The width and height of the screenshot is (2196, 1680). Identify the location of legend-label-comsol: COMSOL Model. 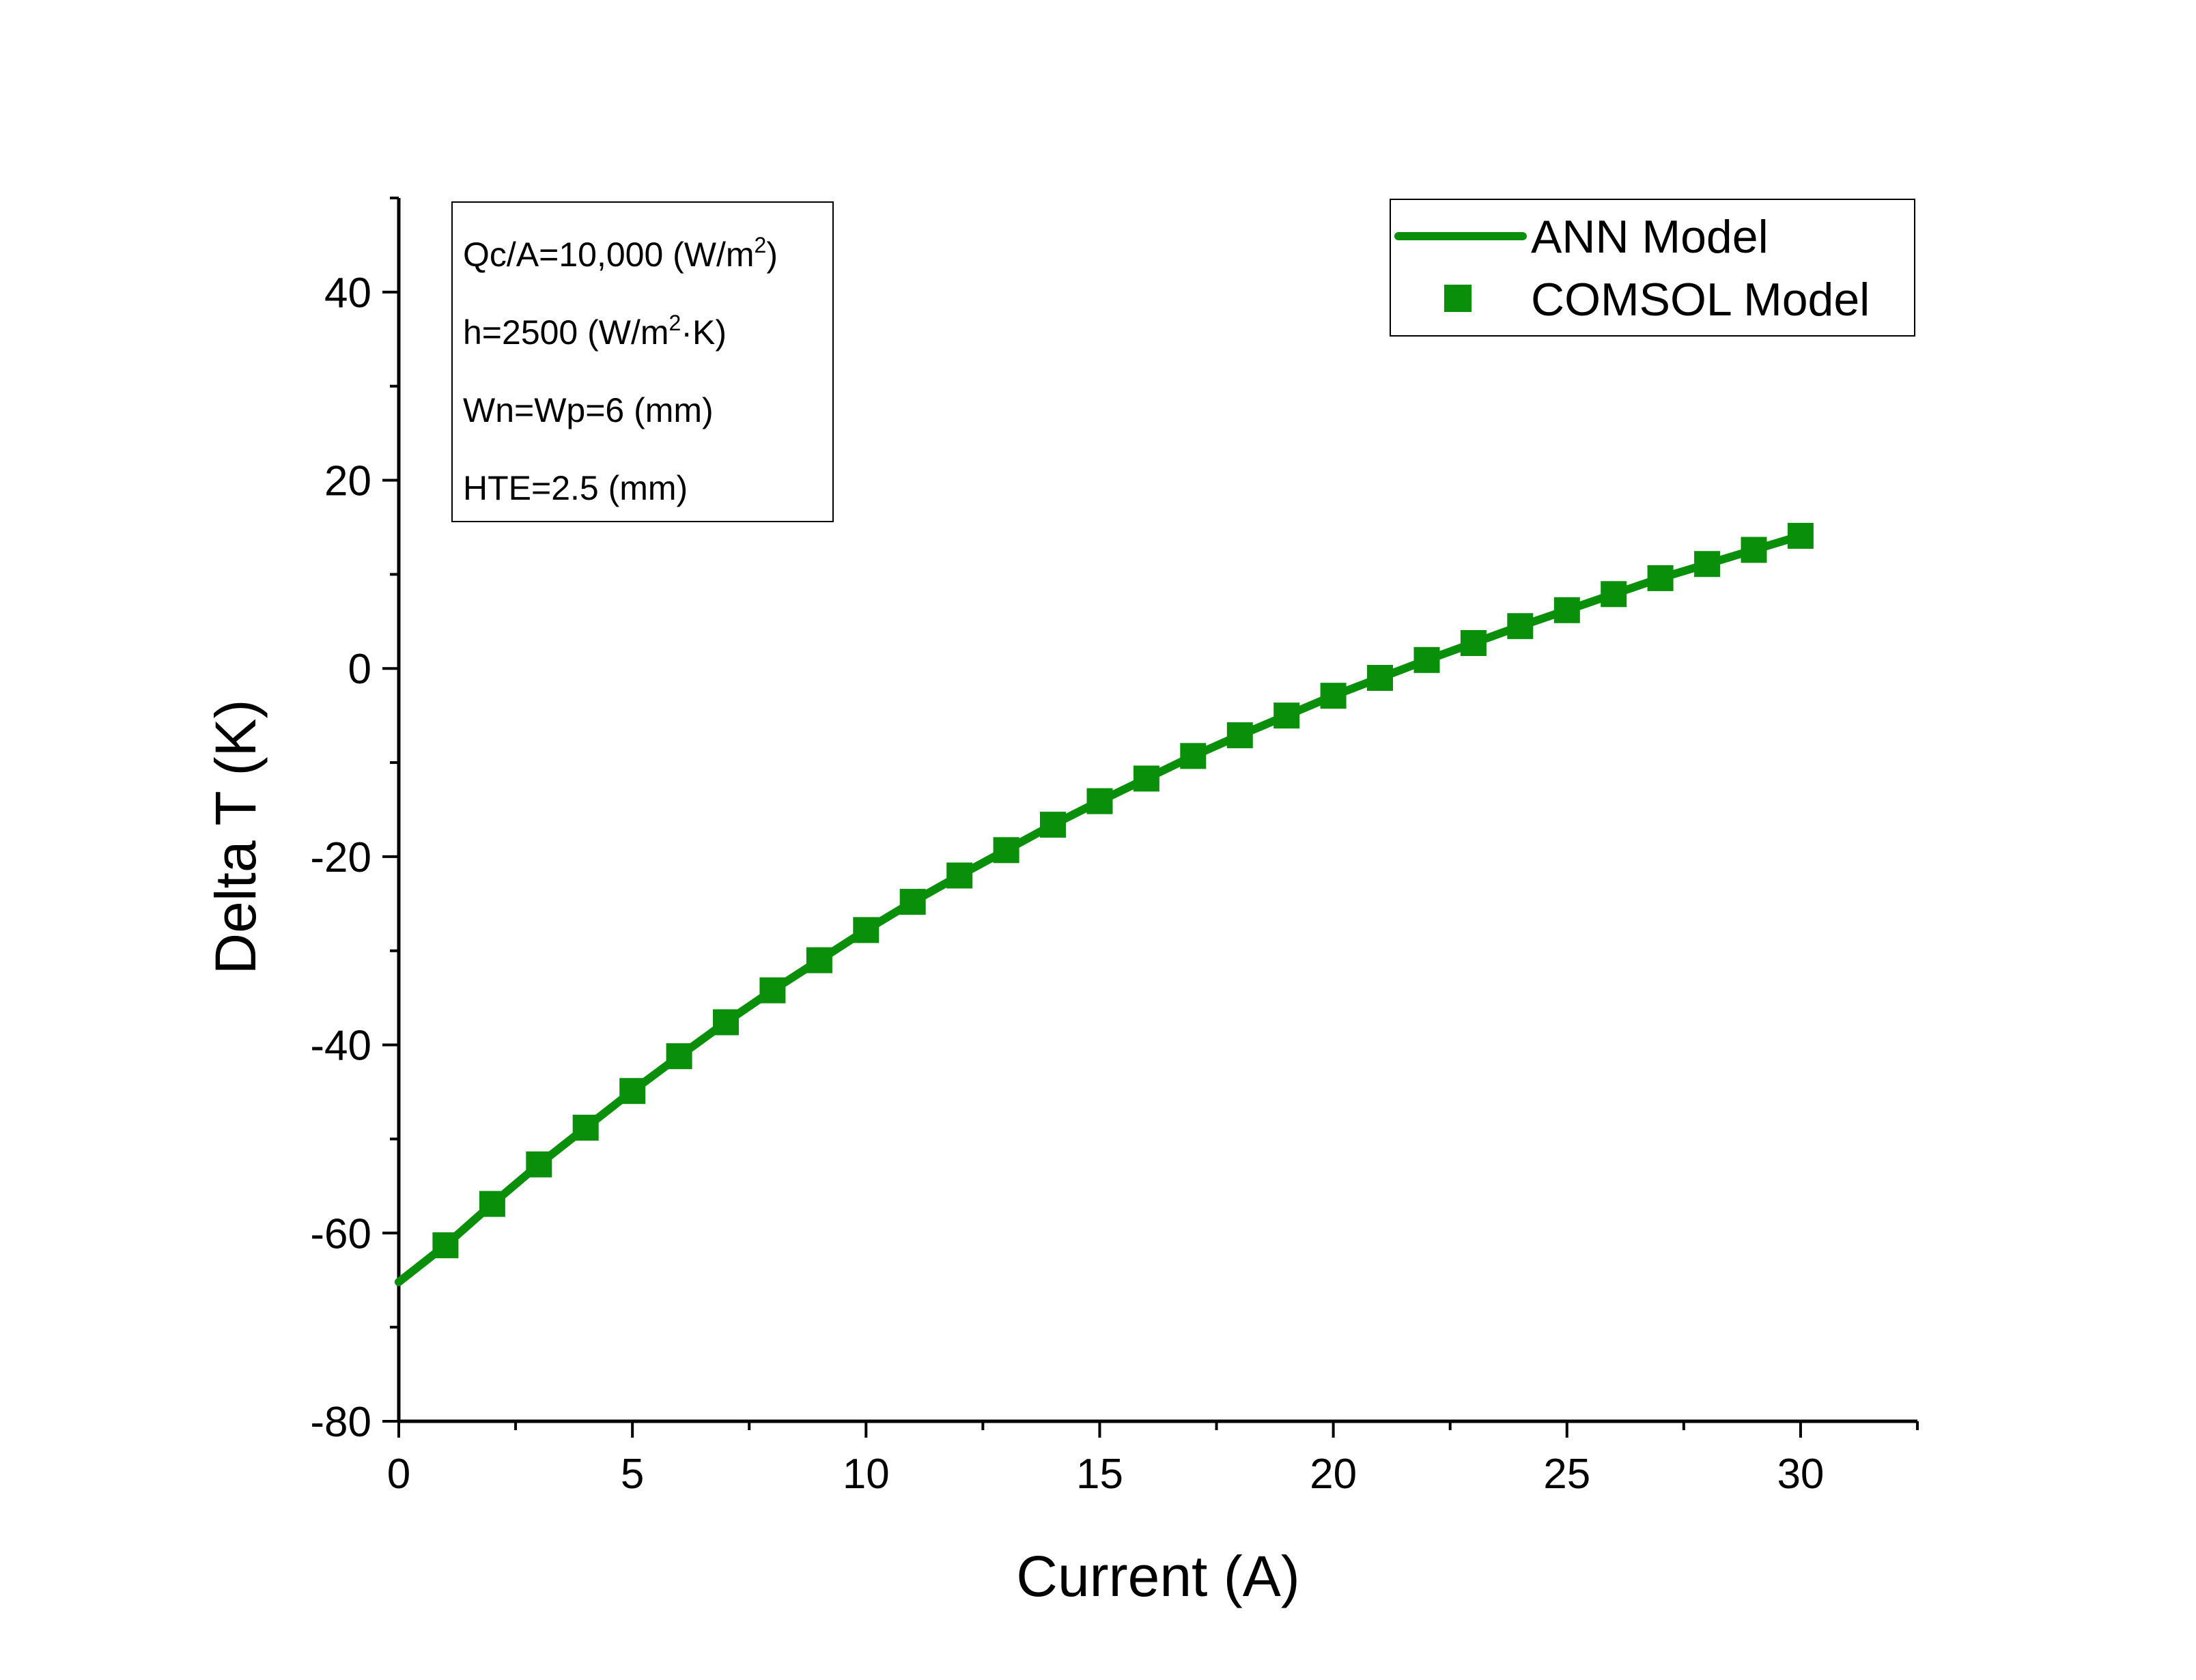
(1700, 300).